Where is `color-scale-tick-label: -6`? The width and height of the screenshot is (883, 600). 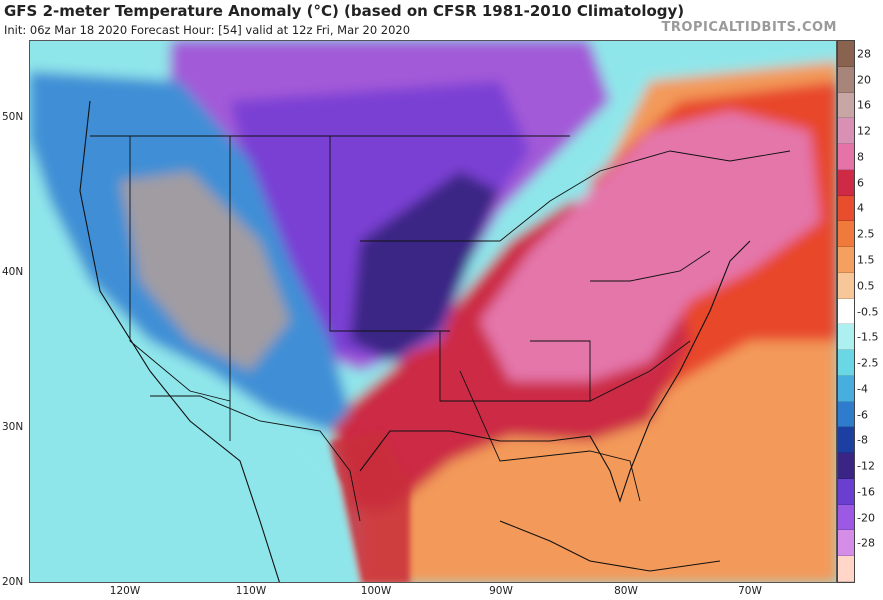
color-scale-tick-label: -6 is located at coordinates (862, 415).